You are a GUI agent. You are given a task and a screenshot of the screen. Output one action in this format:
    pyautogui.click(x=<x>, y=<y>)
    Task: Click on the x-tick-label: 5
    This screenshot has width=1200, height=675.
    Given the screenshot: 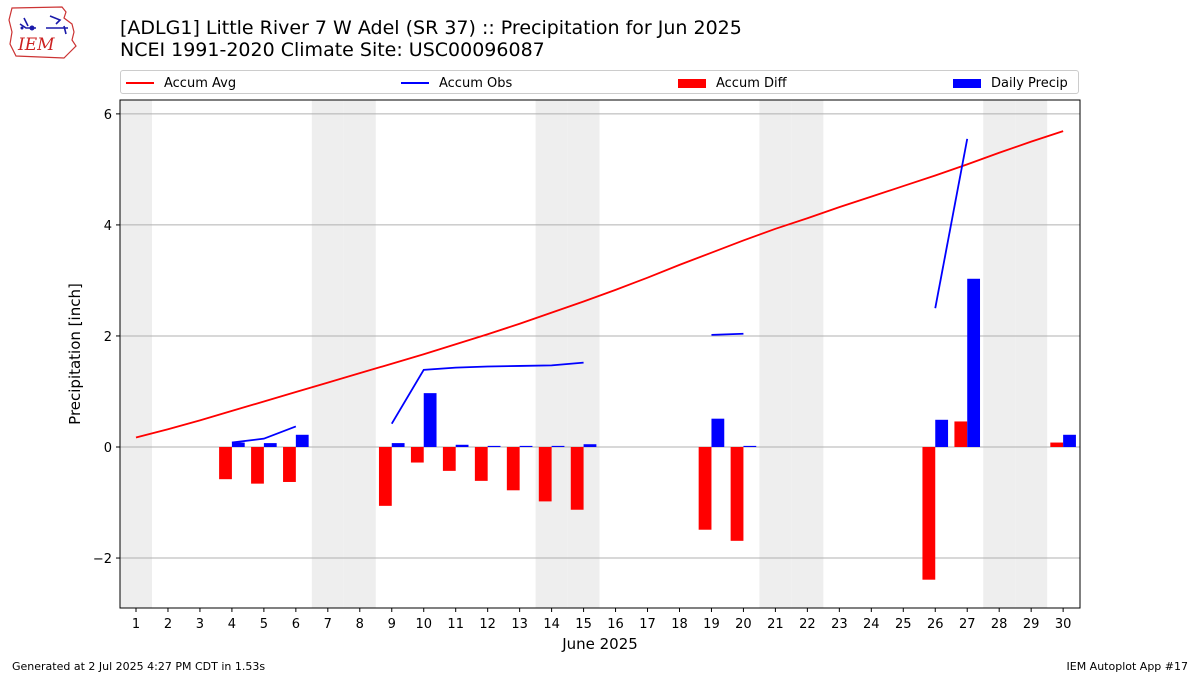 What is the action you would take?
    pyautogui.click(x=264, y=624)
    